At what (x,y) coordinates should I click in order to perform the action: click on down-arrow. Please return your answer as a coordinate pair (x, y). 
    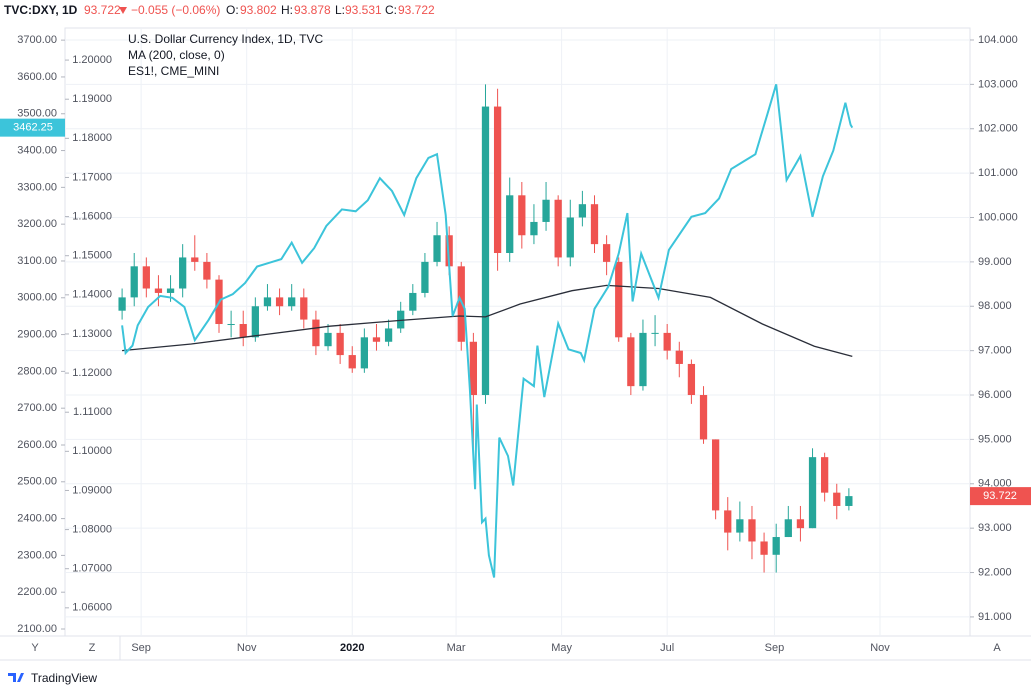
    Looking at the image, I should click on (123, 10).